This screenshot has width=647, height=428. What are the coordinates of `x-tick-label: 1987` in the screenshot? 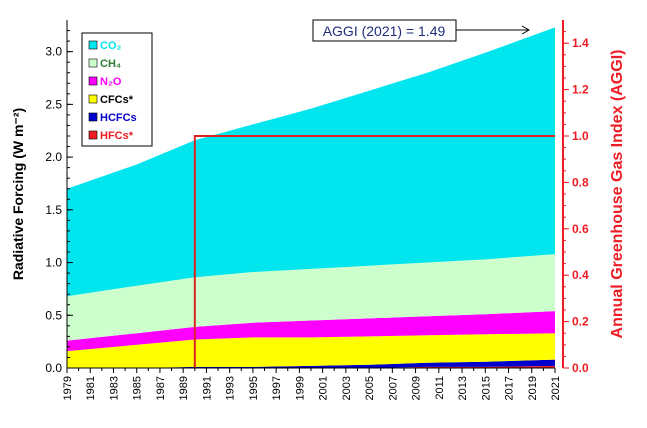 It's located at (161, 388).